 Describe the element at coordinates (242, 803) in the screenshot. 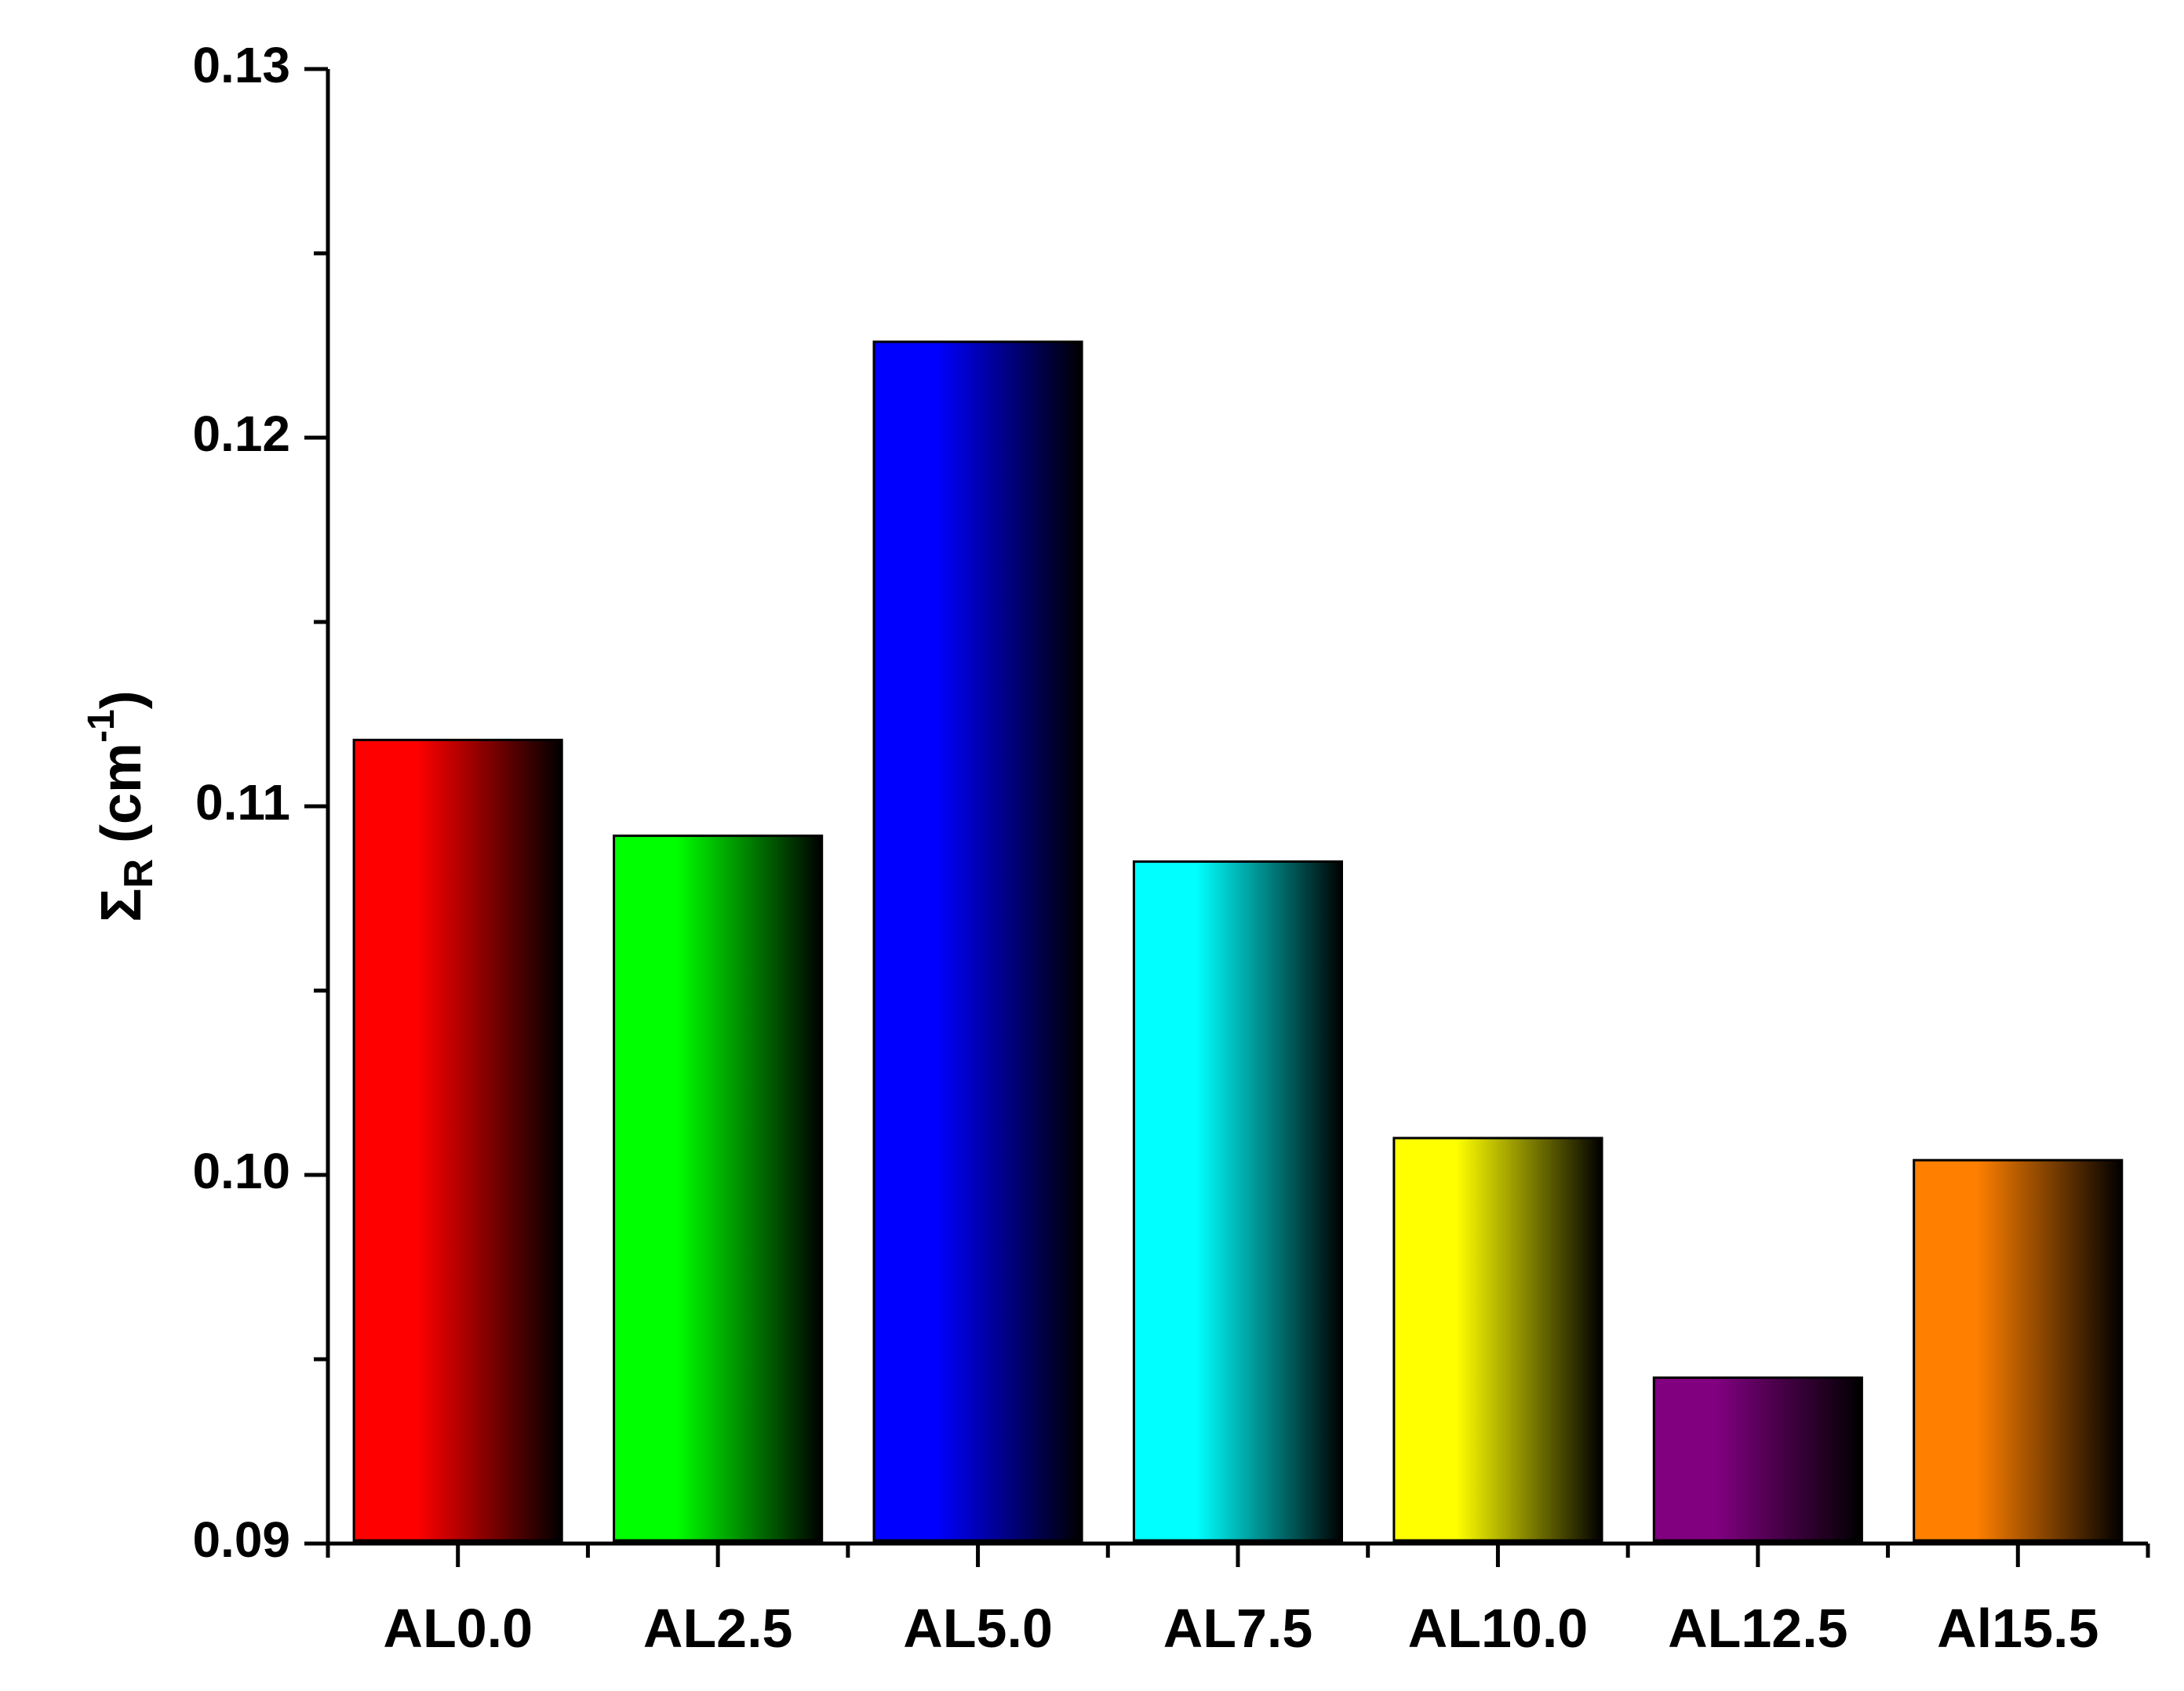

I see `y-tick-label: 0.11` at that location.